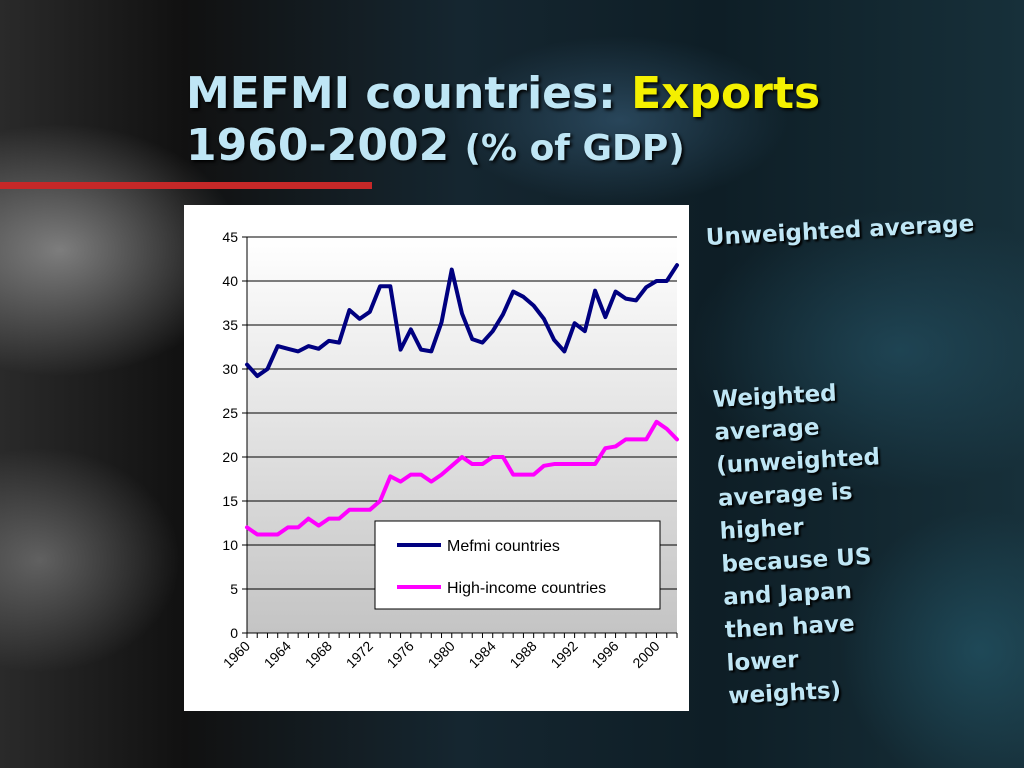 Image resolution: width=1024 pixels, height=768 pixels. Describe the element at coordinates (234, 589) in the screenshot. I see `y-tick-label: 5` at that location.